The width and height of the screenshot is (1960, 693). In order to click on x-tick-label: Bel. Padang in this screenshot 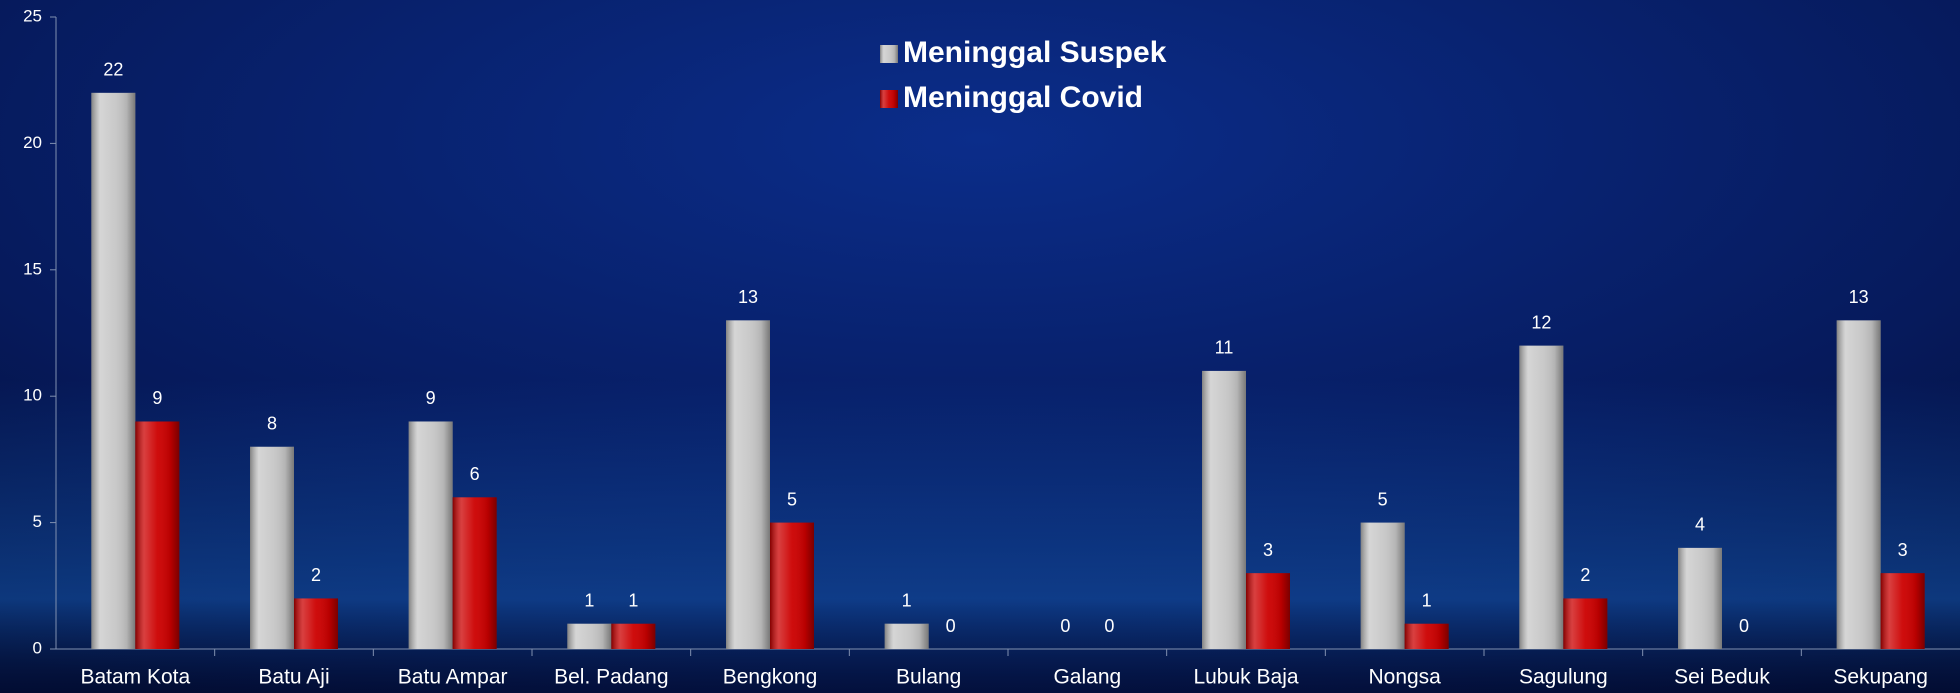, I will do `click(611, 677)`.